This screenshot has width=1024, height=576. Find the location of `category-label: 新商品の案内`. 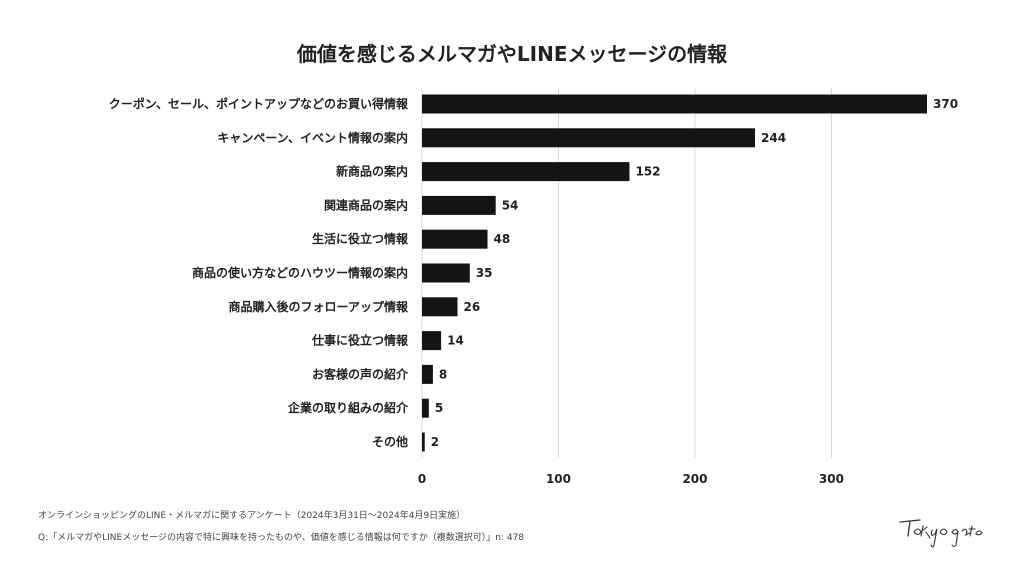

category-label: 新商品の案内 is located at coordinates (372, 171).